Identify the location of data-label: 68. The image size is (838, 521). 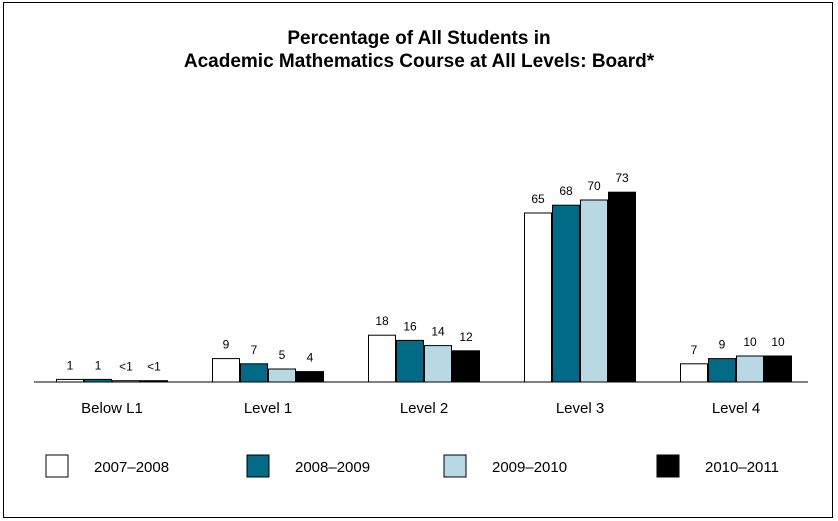
(566, 191).